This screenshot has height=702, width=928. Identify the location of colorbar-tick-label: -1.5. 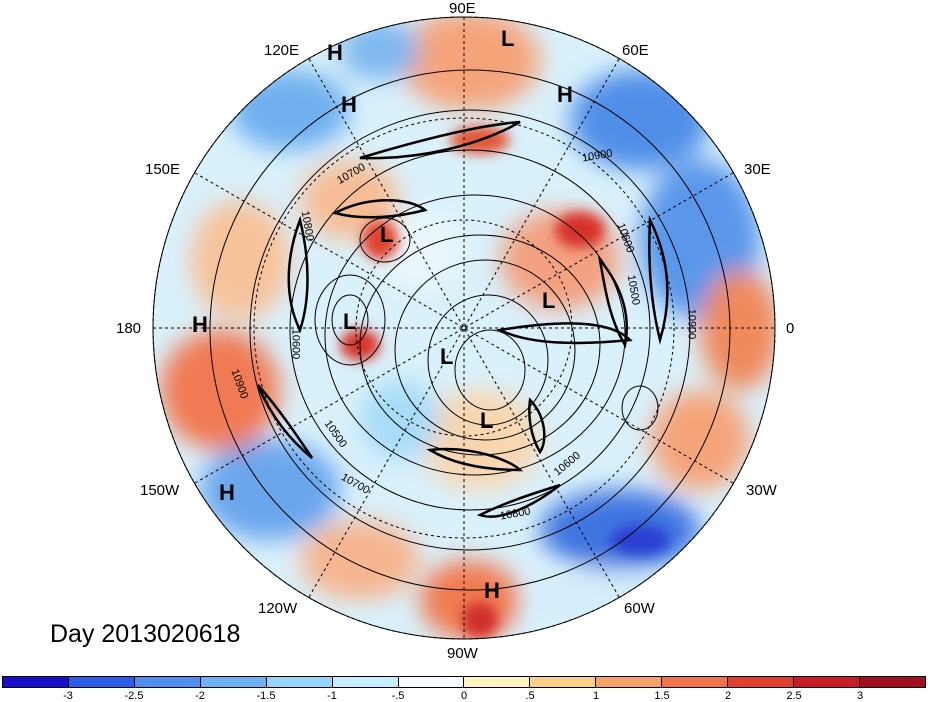
(266, 696).